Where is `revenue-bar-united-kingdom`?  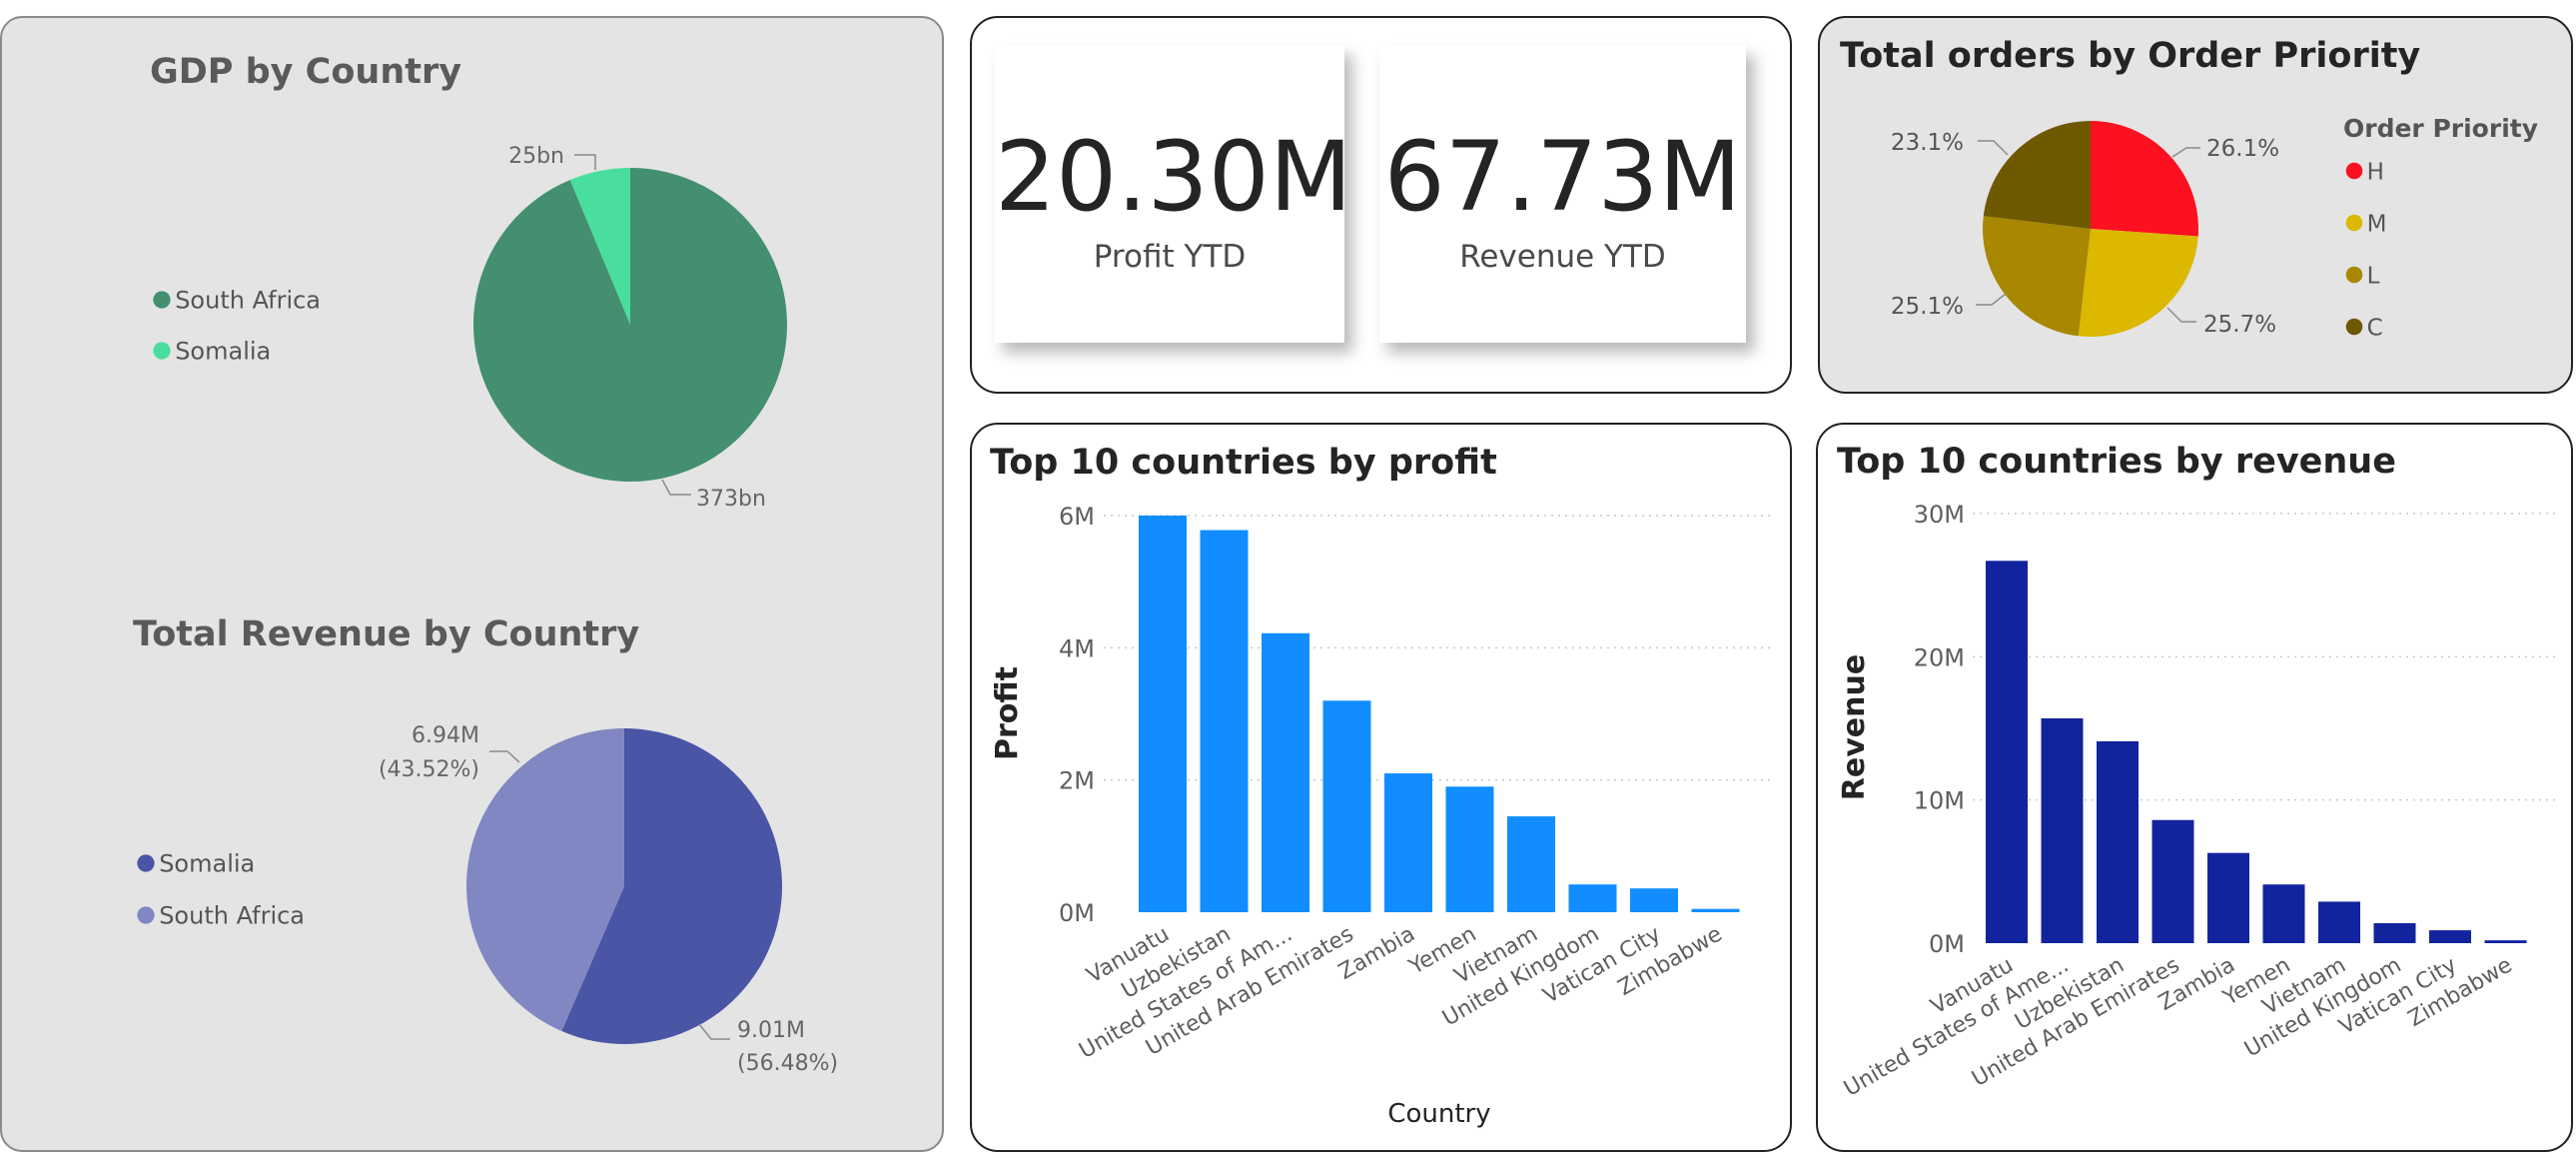 revenue-bar-united-kingdom is located at coordinates (2394, 932).